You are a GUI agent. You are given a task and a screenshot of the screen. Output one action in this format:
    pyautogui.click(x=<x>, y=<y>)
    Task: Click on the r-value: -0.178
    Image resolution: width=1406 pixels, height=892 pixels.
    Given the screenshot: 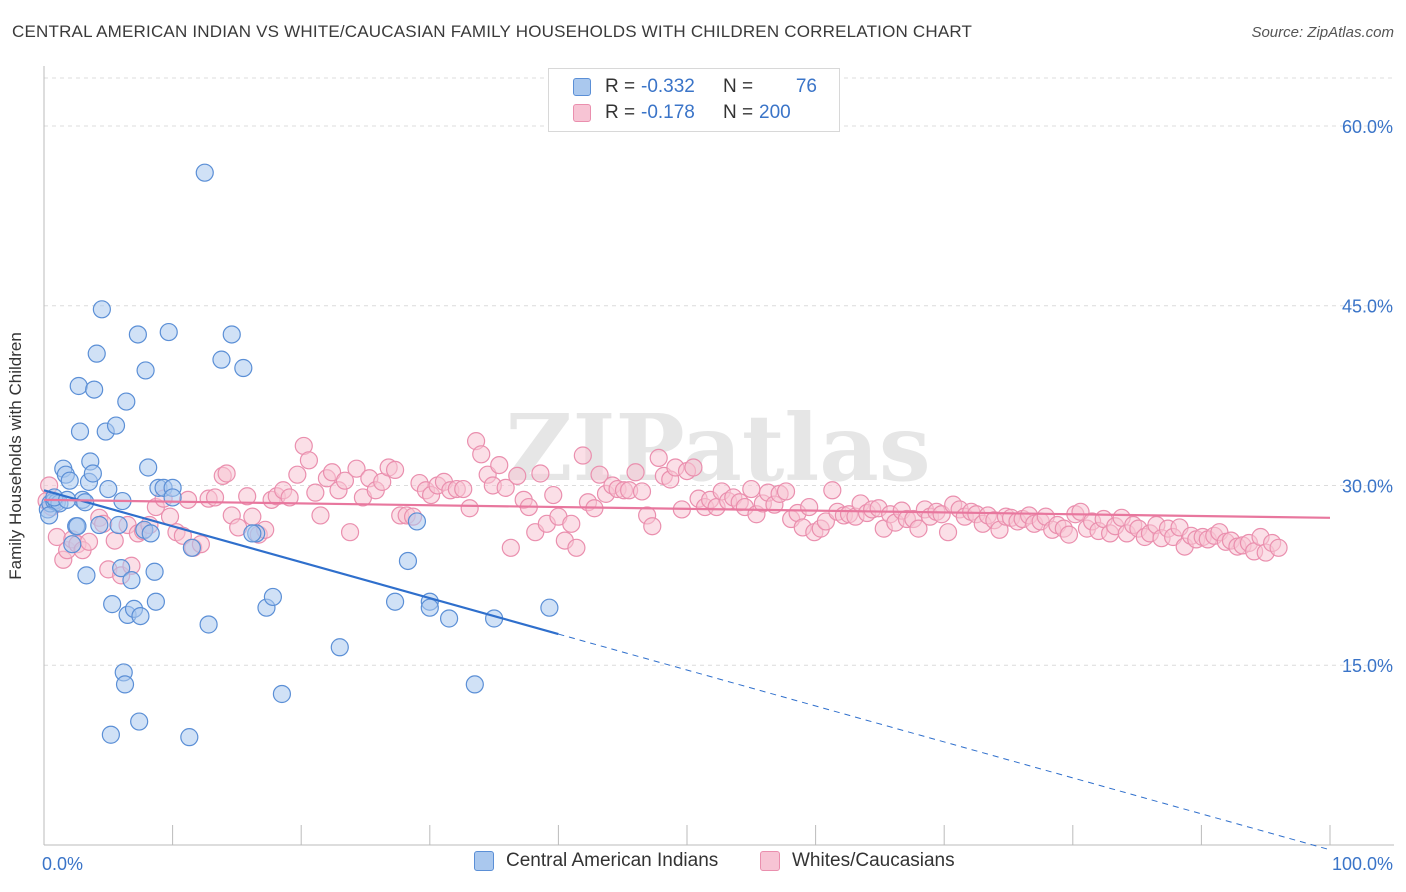 What is the action you would take?
    pyautogui.click(x=668, y=112)
    